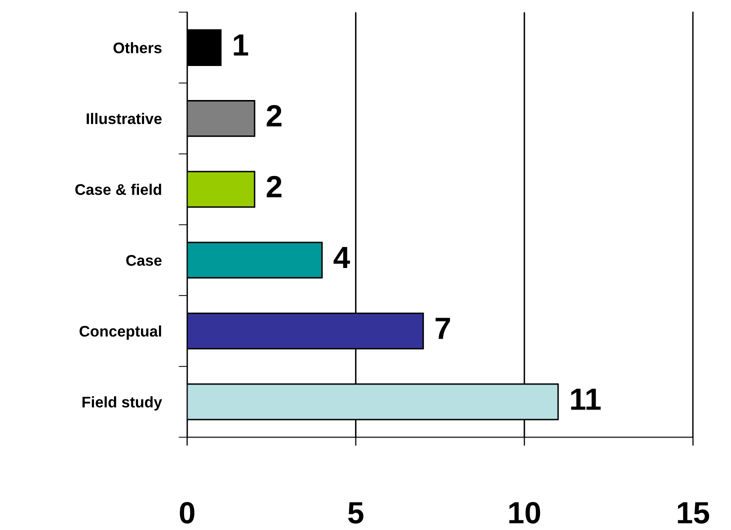  What do you see at coordinates (342, 257) in the screenshot?
I see `data-label: 4` at bounding box center [342, 257].